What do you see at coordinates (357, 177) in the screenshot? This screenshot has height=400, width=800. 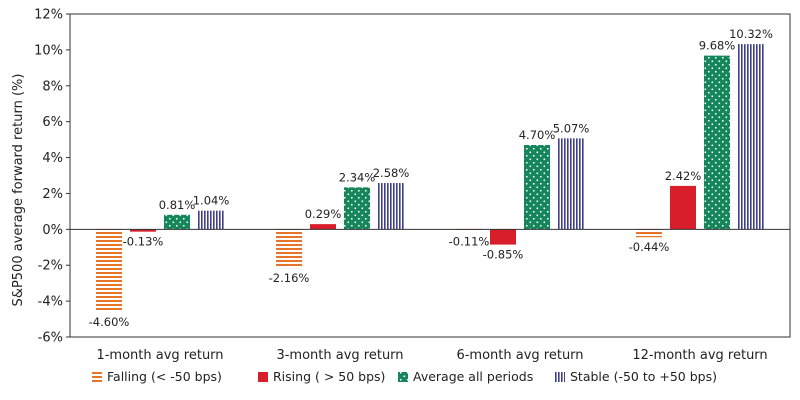 I see `data-label: 2.34%` at bounding box center [357, 177].